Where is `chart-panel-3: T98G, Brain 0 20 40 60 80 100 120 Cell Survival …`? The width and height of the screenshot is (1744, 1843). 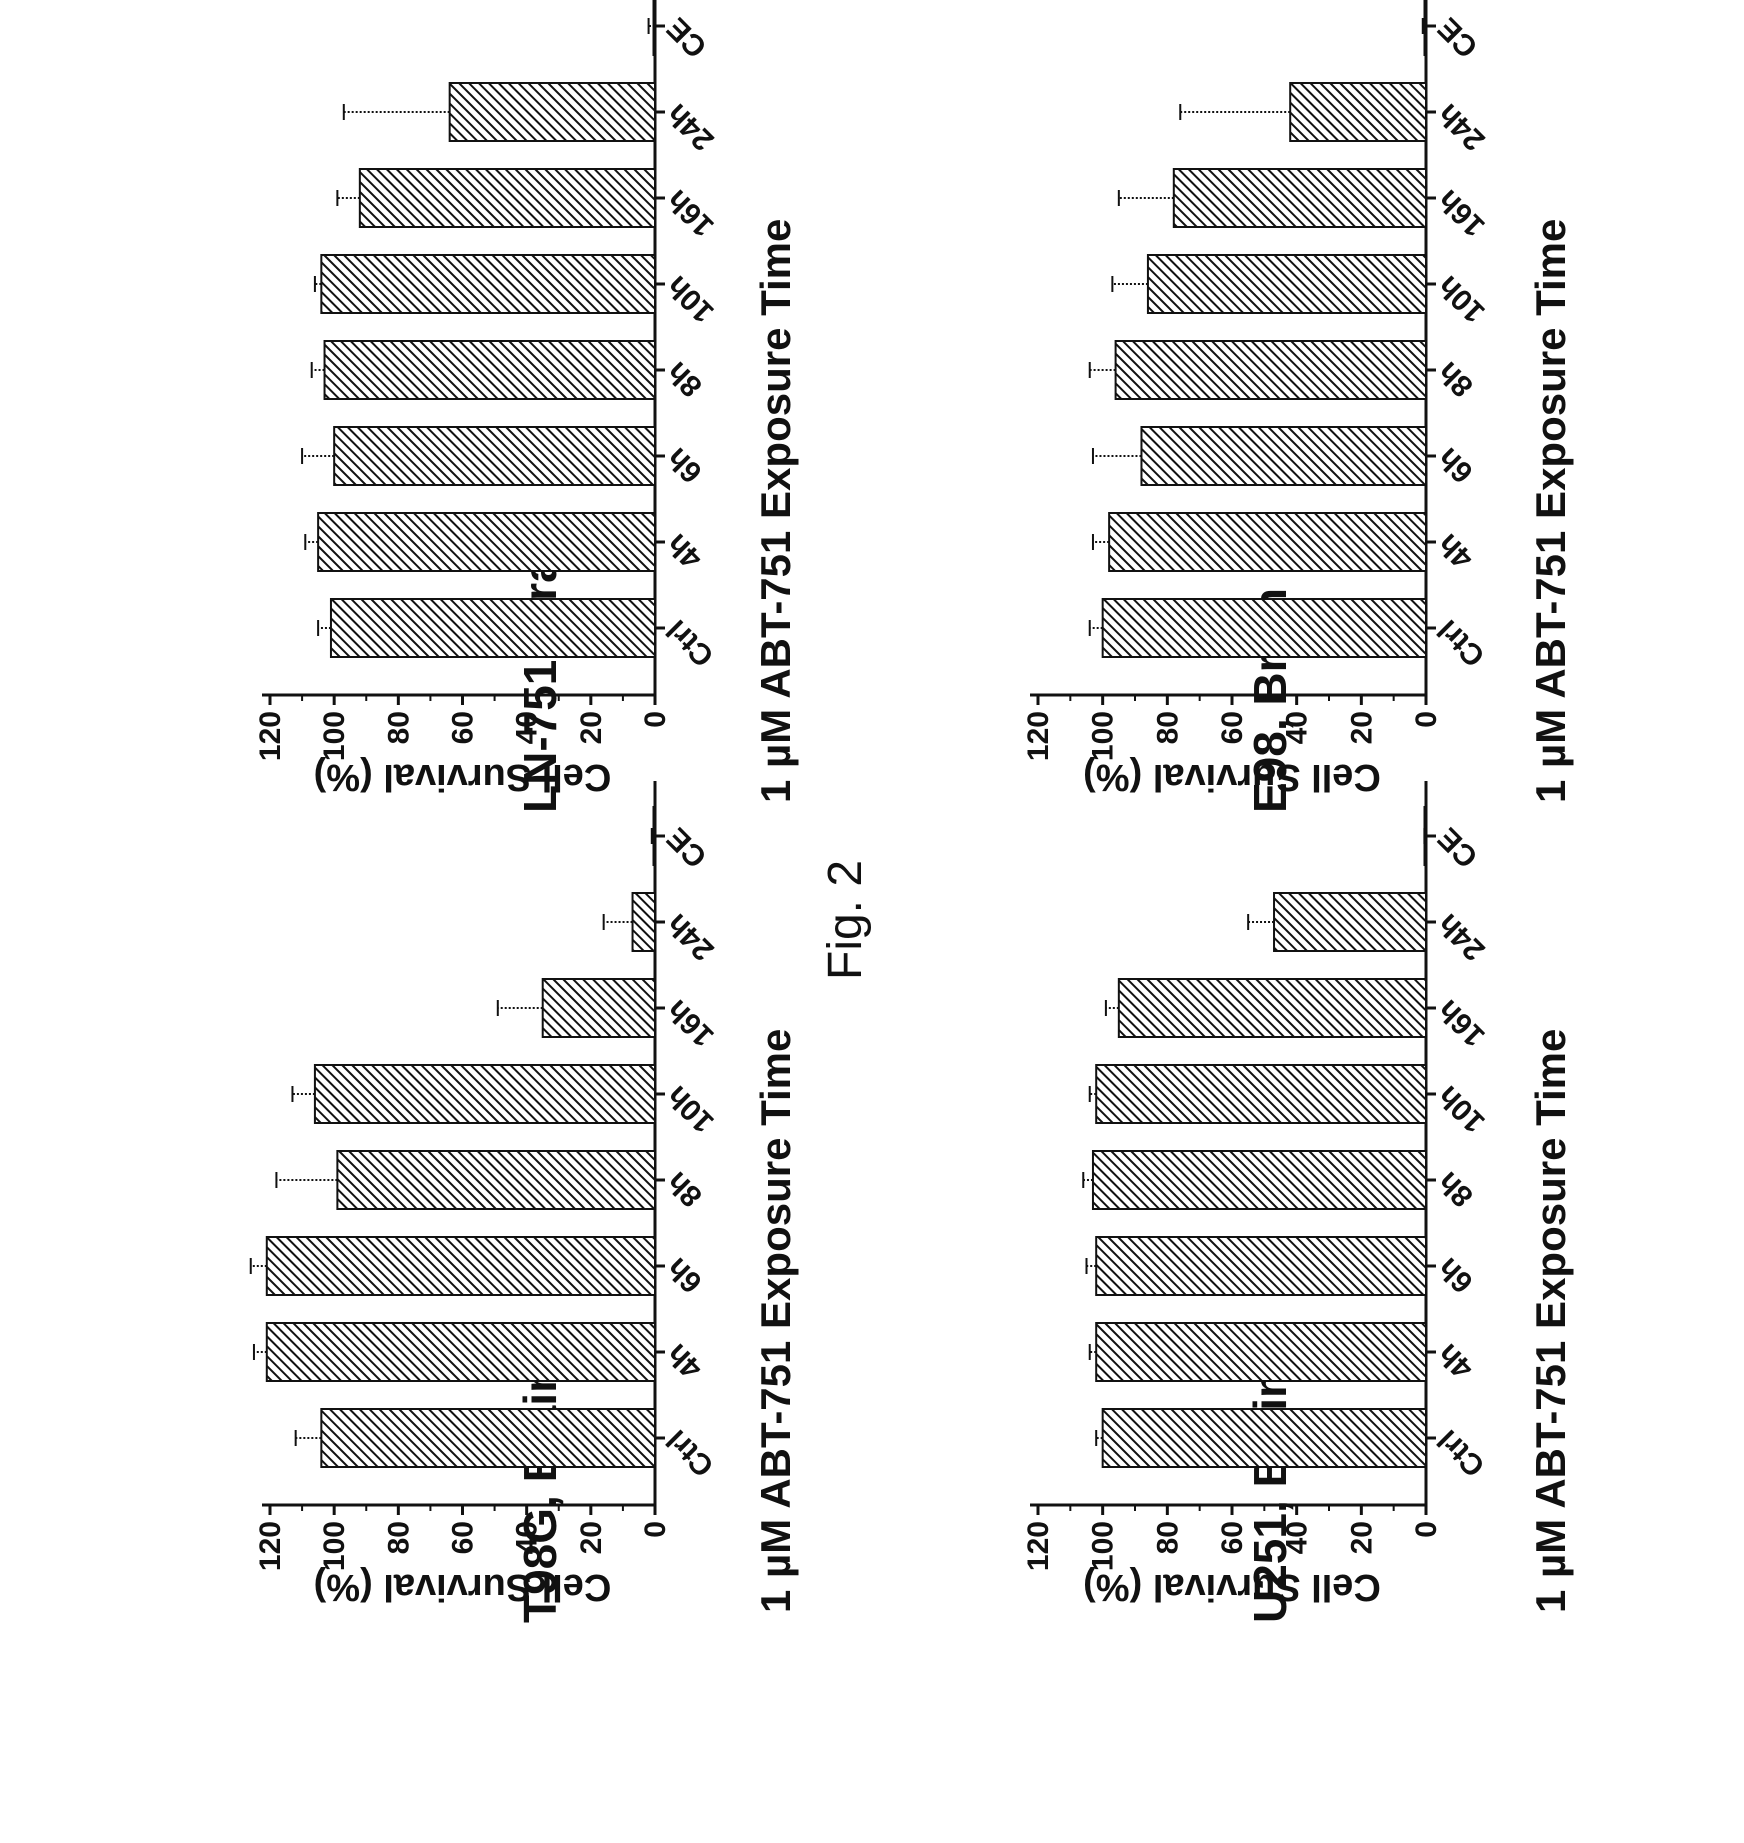 chart-panel-3: T98G, Brain 0 20 40 60 80 100 120 Cell Survival … is located at coordinates (524, 1202).